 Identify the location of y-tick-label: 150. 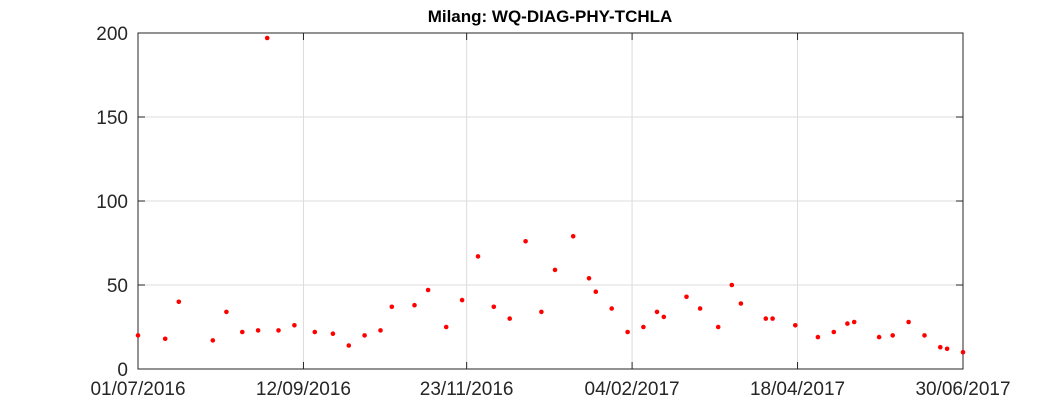
(112, 118).